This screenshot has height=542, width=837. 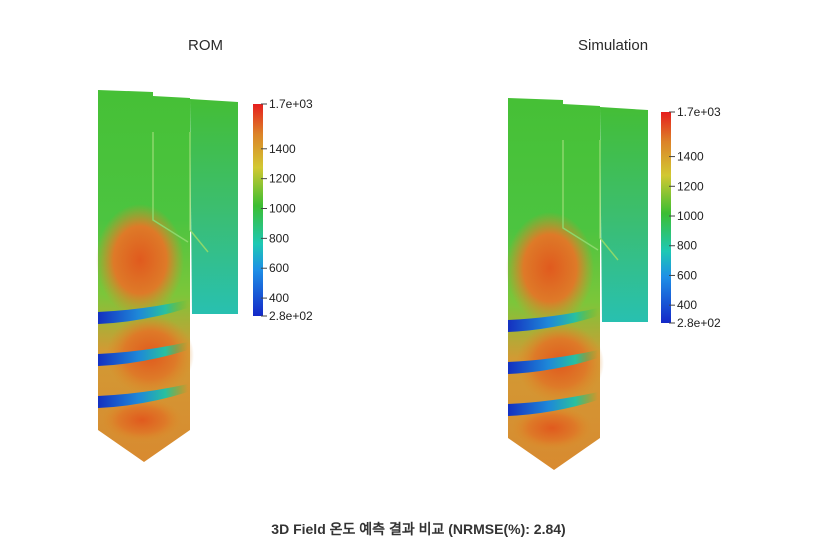 I want to click on figure-caption: 3D Field 온도 예측 결과 비교 (NRMSE(%): 2.84), so click(x=418, y=529).